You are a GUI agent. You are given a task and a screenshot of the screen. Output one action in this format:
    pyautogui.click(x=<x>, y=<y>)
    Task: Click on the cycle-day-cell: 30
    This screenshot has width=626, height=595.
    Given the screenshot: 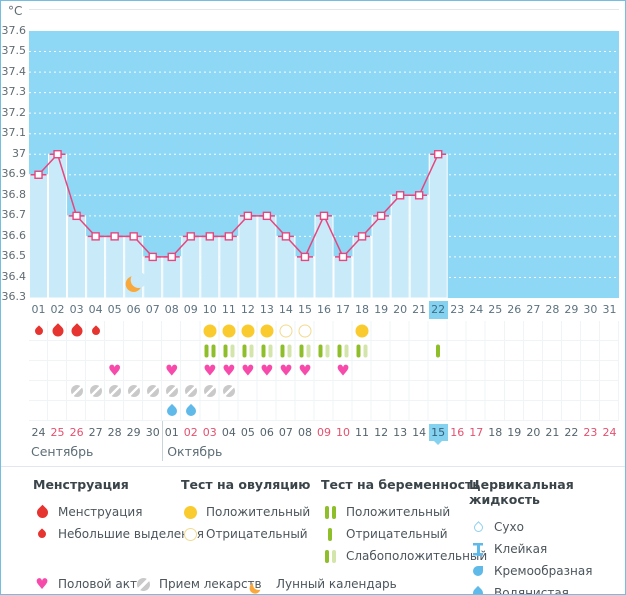 What is the action you would take?
    pyautogui.click(x=590, y=309)
    